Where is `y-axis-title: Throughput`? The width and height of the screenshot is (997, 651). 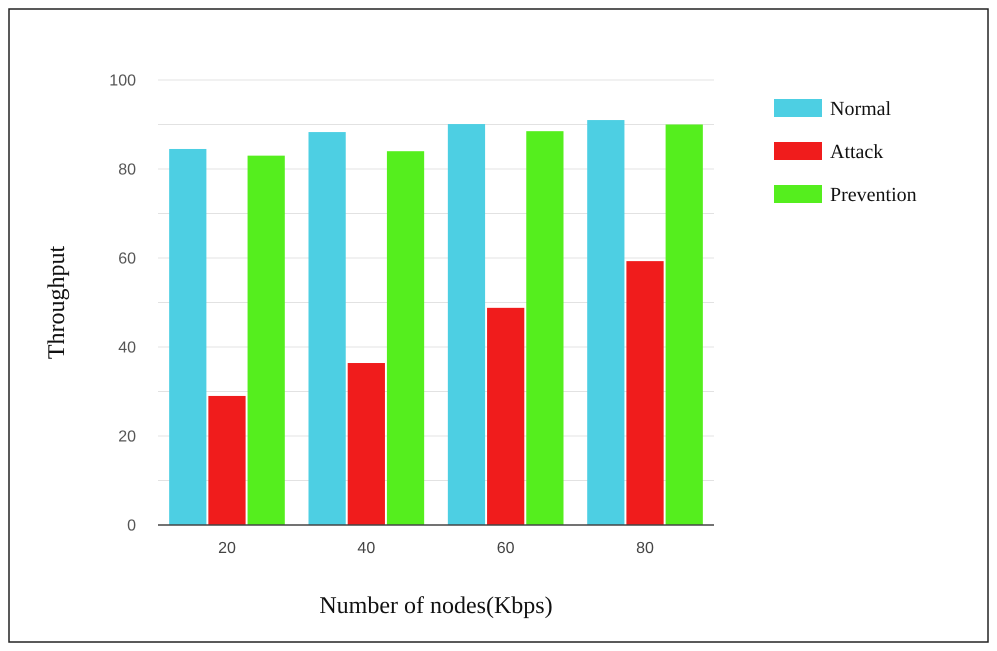 y-axis-title: Throughput is located at coordinates (57, 303).